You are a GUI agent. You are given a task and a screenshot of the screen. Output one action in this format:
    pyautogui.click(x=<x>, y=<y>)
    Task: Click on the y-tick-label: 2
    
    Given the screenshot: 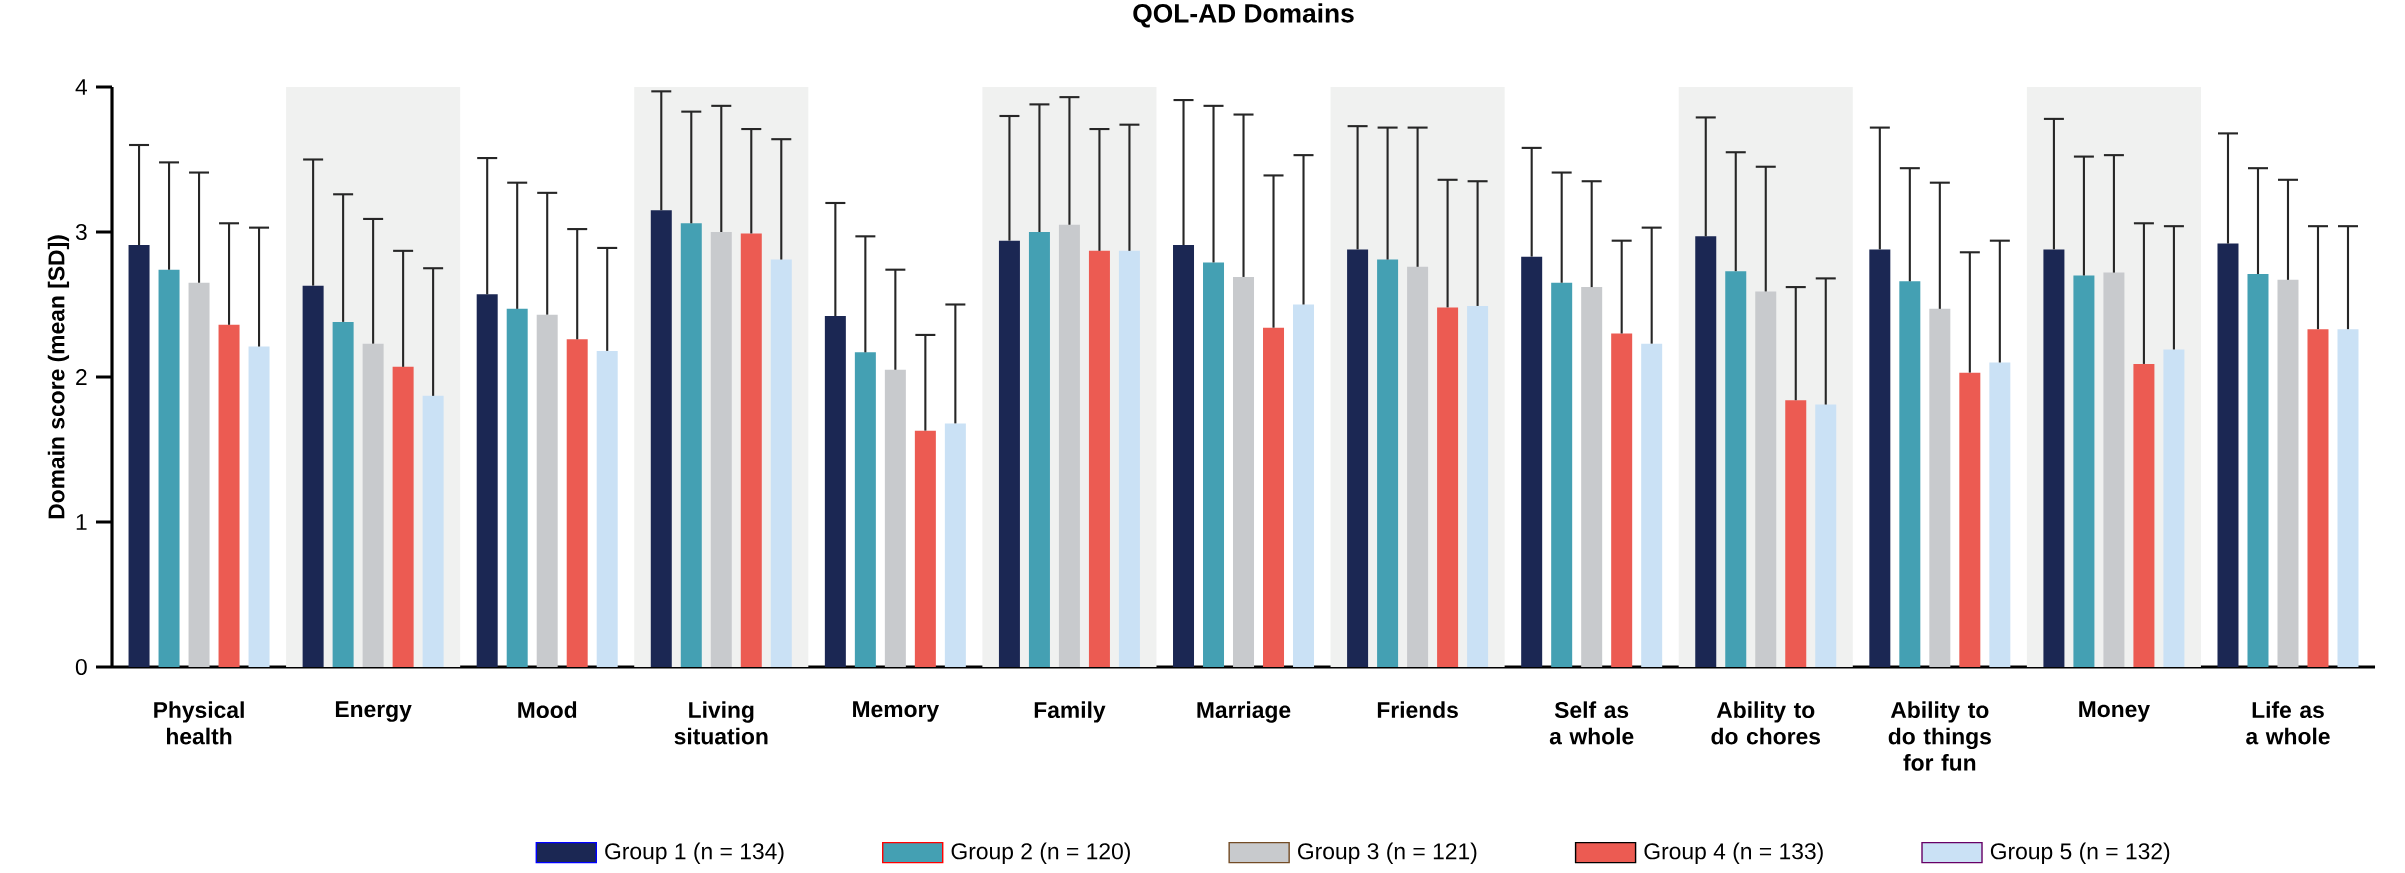 What is the action you would take?
    pyautogui.click(x=81, y=377)
    